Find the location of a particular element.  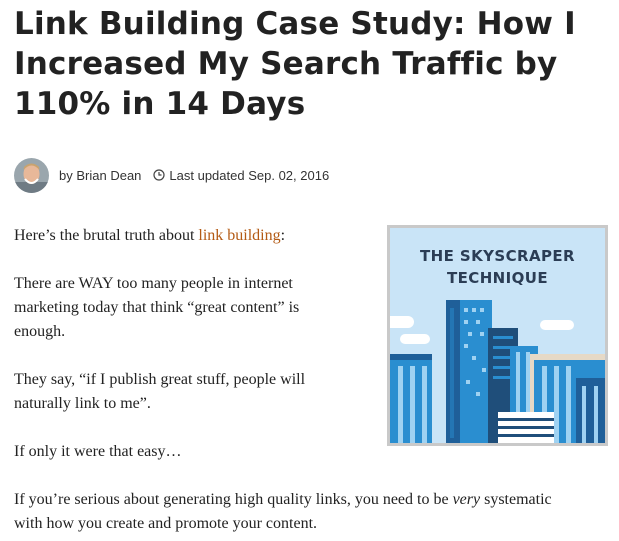

updated-date: Sep. 02, 2016 is located at coordinates (289, 175).